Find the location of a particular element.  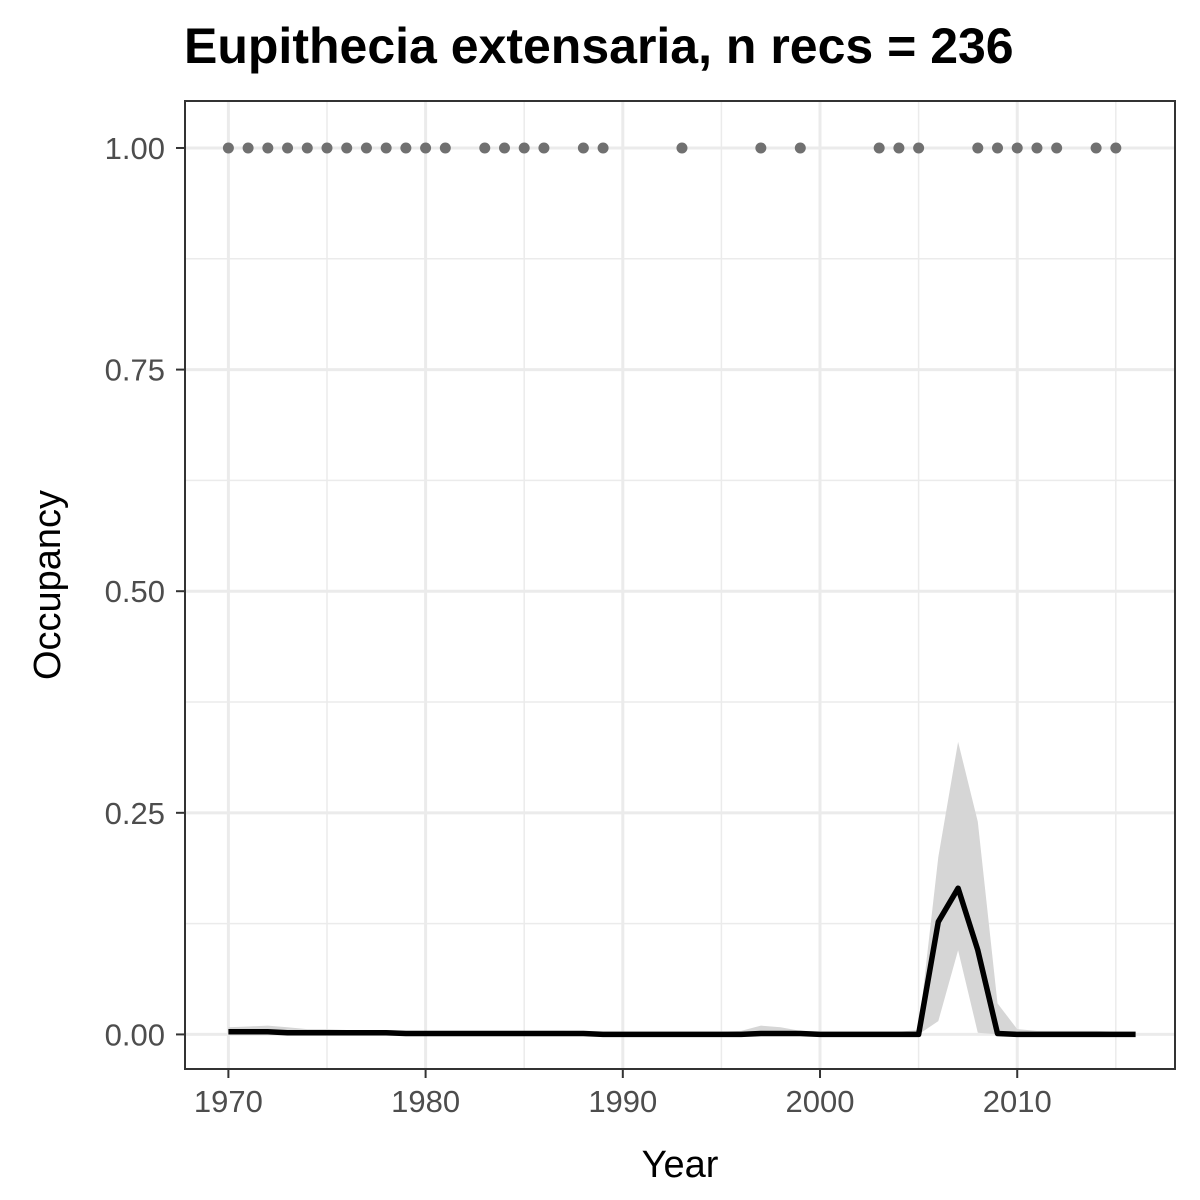

y-tick-label: 0.25 is located at coordinates (135, 813).